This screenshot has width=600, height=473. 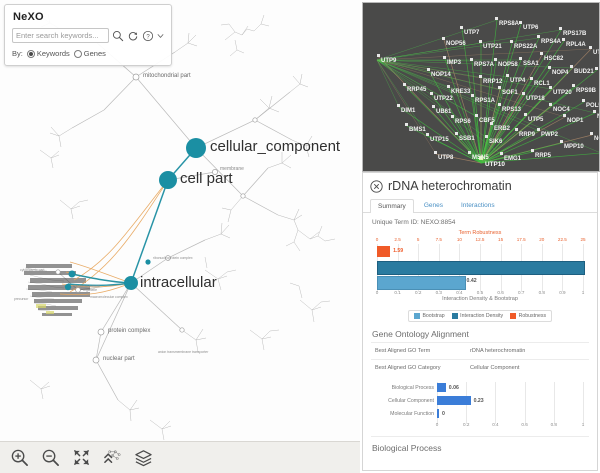 I want to click on tab-interactions: Interactions, so click(x=477, y=205).